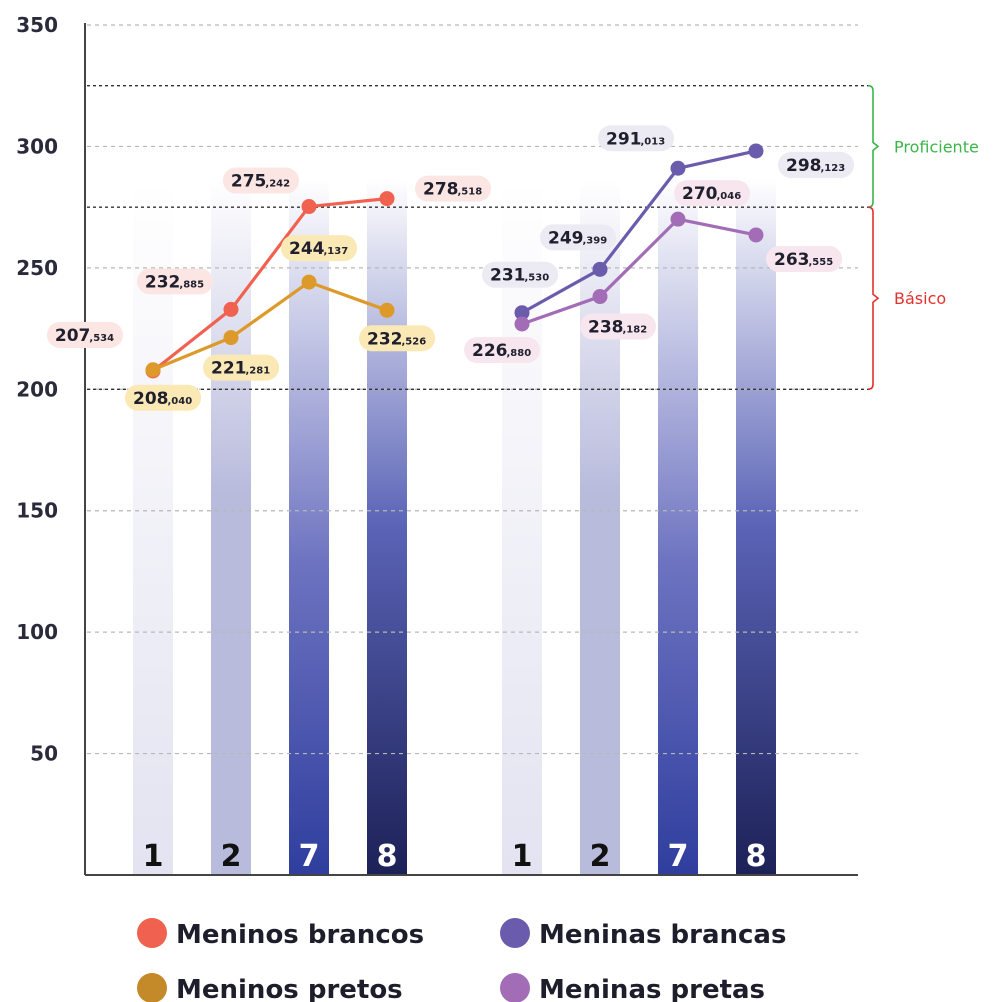  Describe the element at coordinates (470, 192) in the screenshot. I see `data-label-dec: ,518` at that location.